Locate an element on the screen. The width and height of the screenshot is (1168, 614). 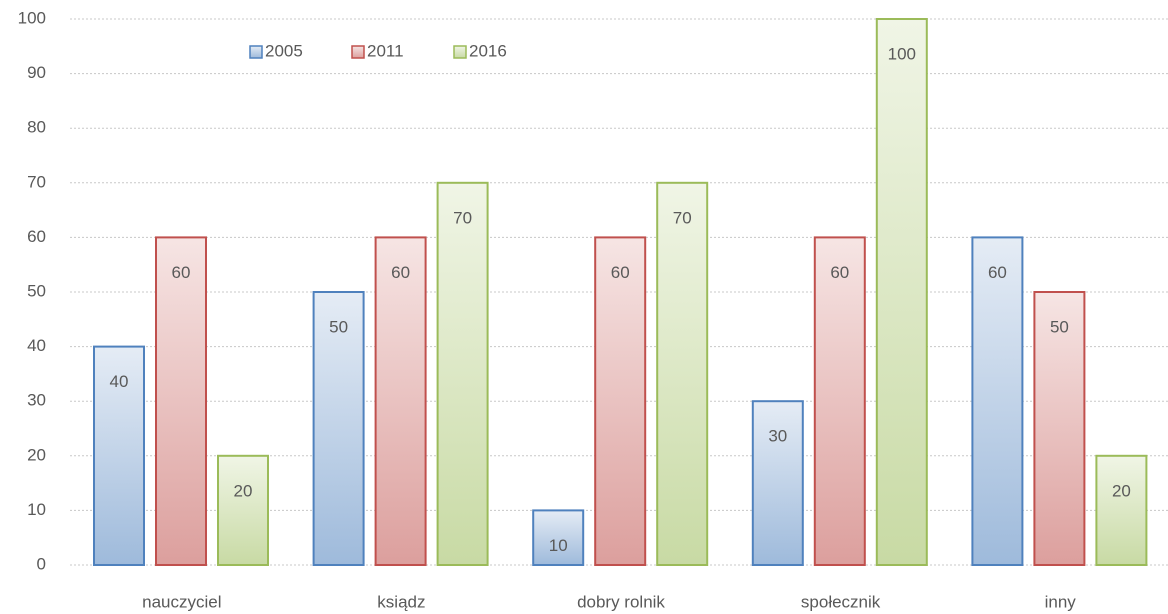
data-label: 10 is located at coordinates (558, 545).